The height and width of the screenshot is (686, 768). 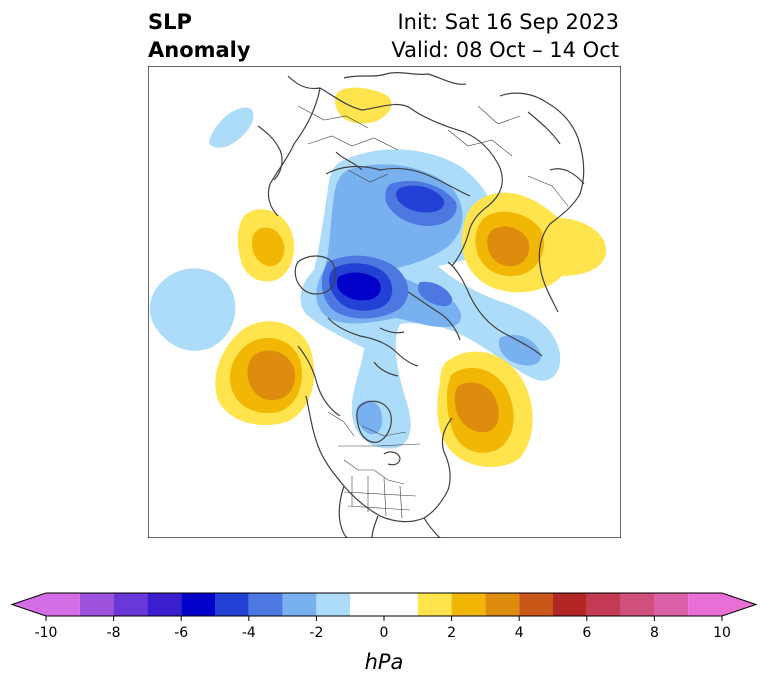 I want to click on title-field: Anomaly, so click(x=199, y=50).